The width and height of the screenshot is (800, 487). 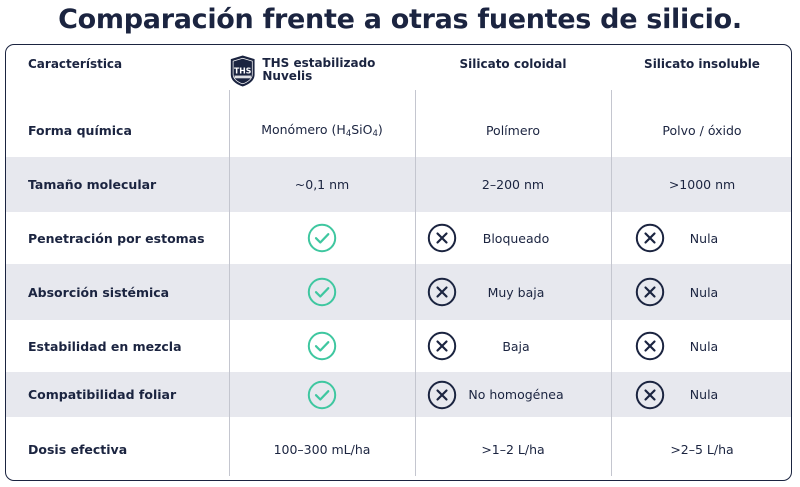 What do you see at coordinates (513, 184) in the screenshot?
I see `row-colloidal-value: 2–200 nm` at bounding box center [513, 184].